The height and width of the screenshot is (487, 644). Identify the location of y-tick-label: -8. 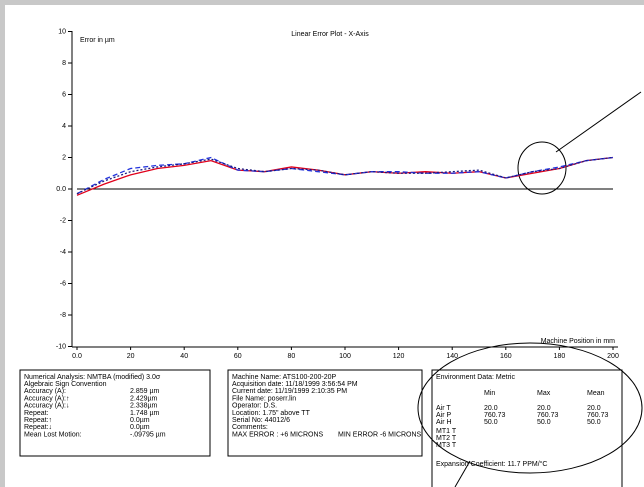
(63, 315).